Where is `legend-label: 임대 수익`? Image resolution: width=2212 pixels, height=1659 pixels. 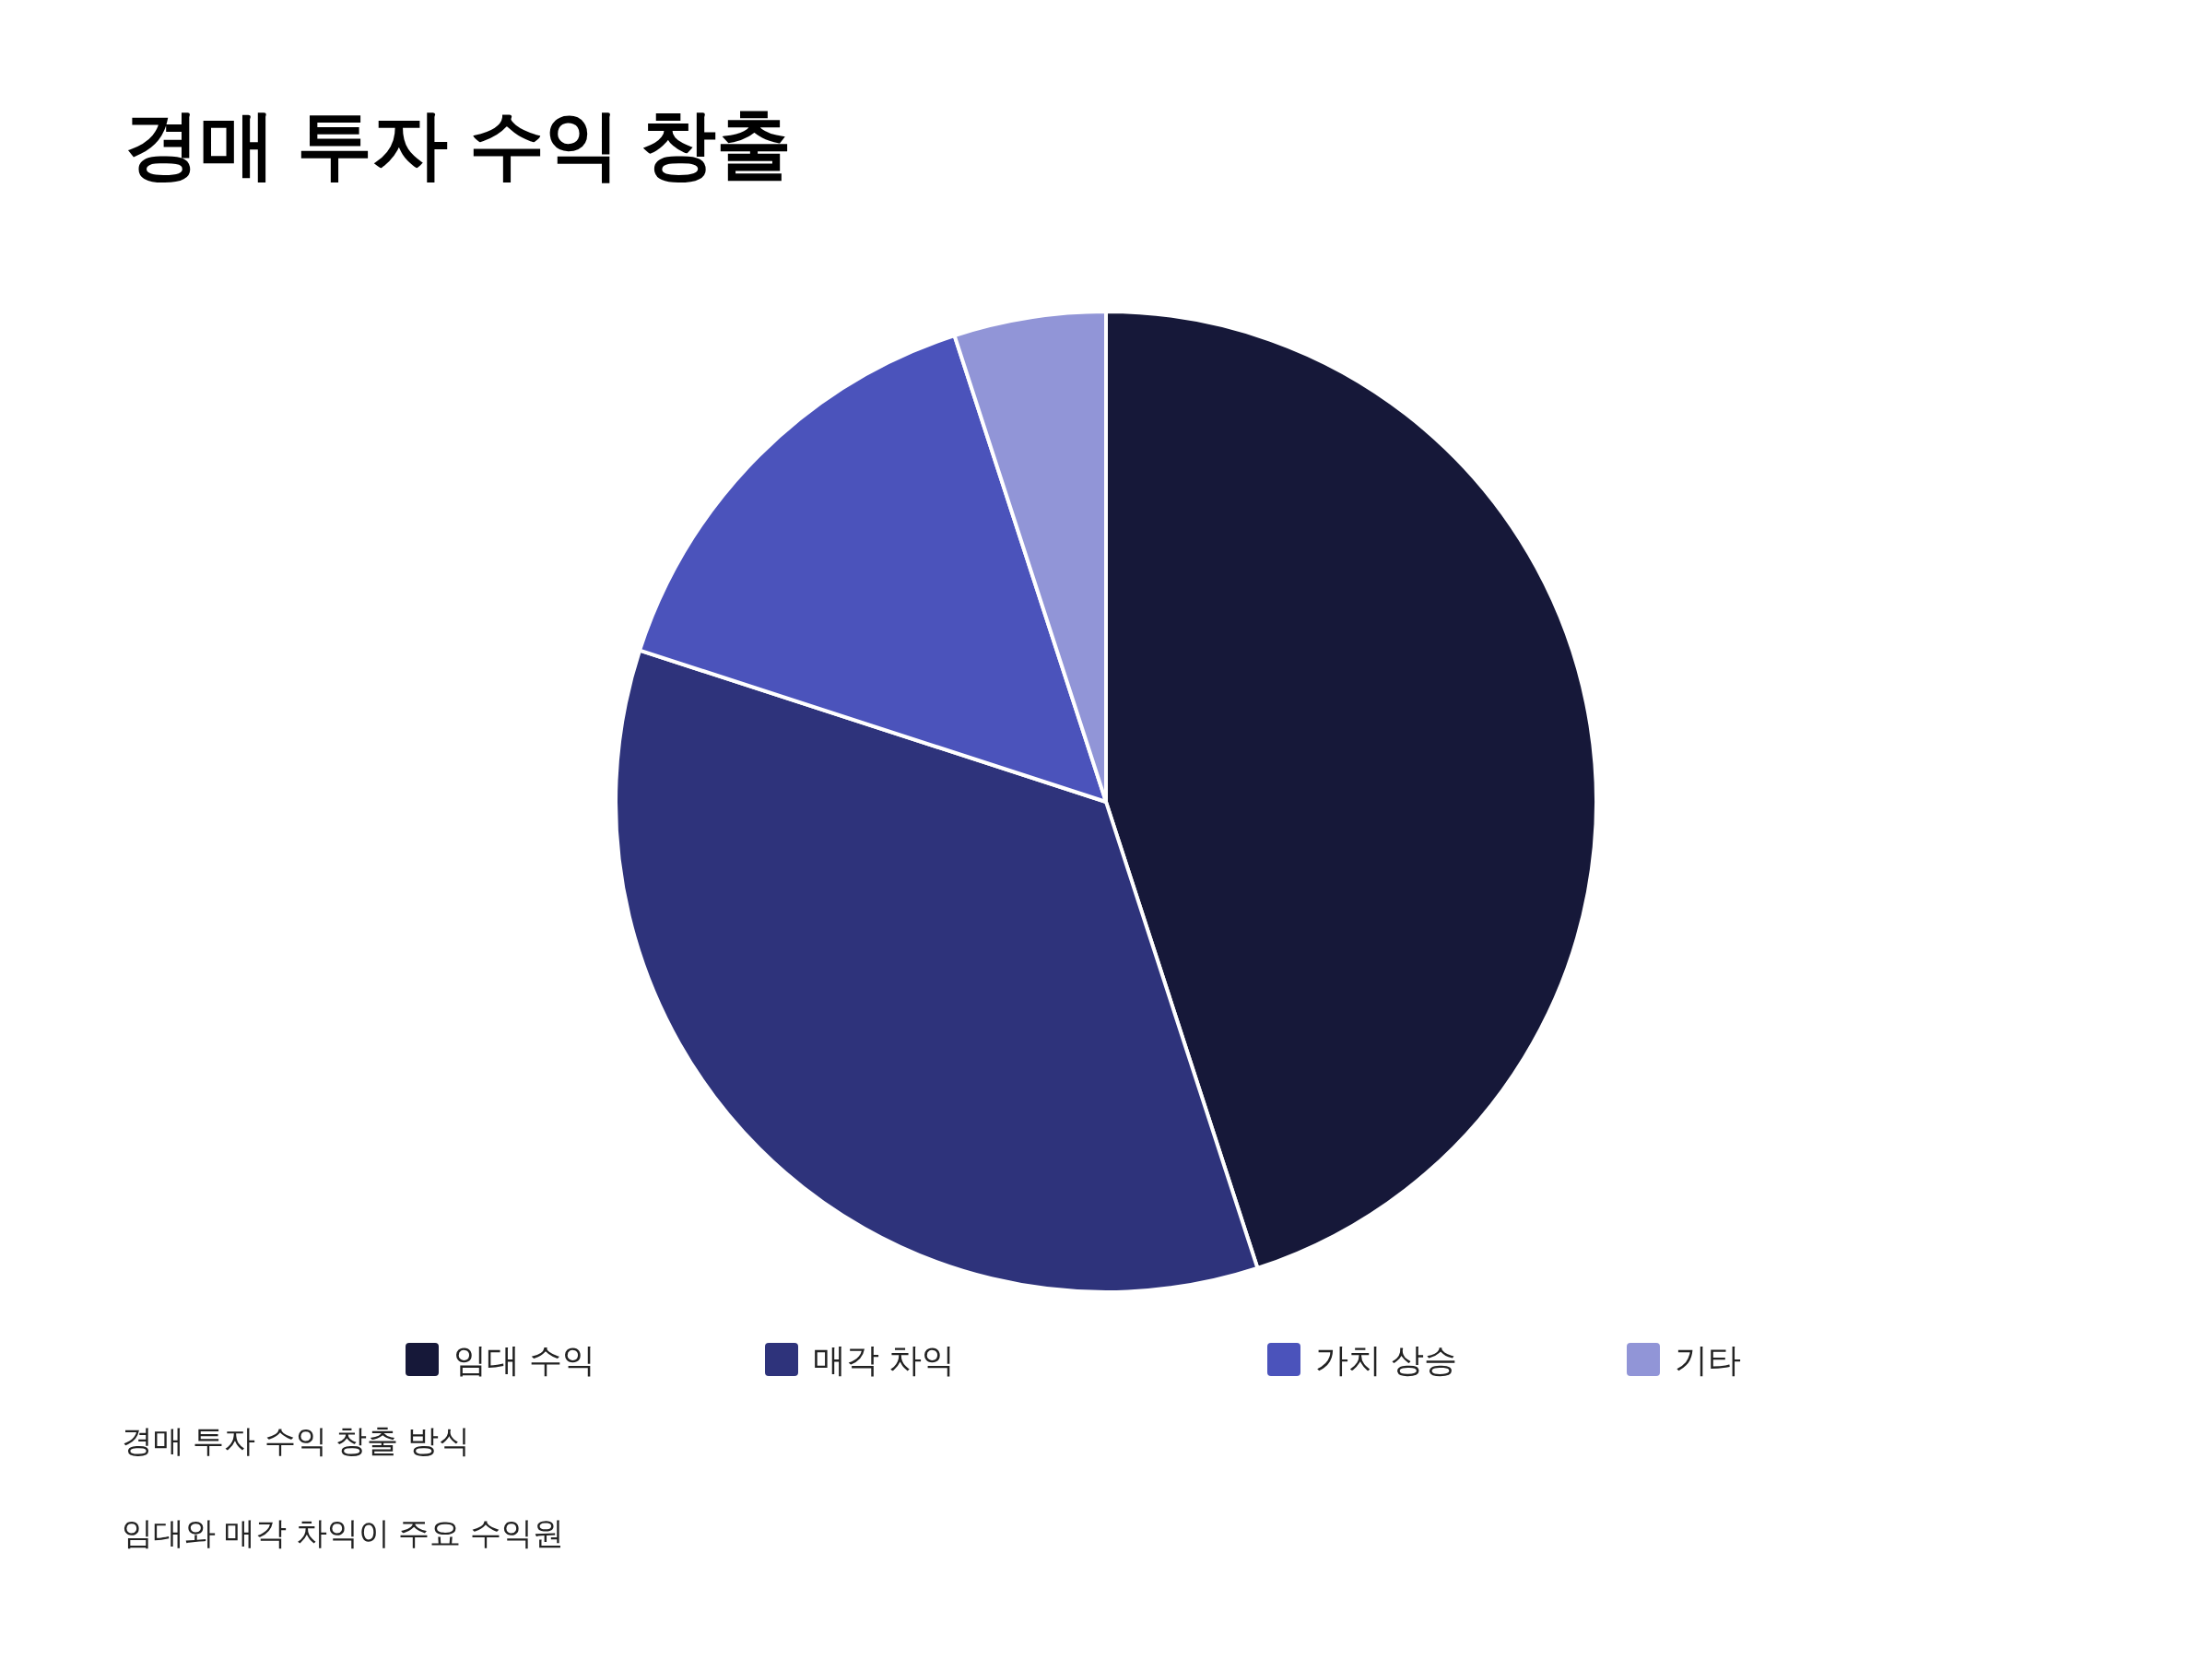 legend-label: 임대 수익 is located at coordinates (524, 1360).